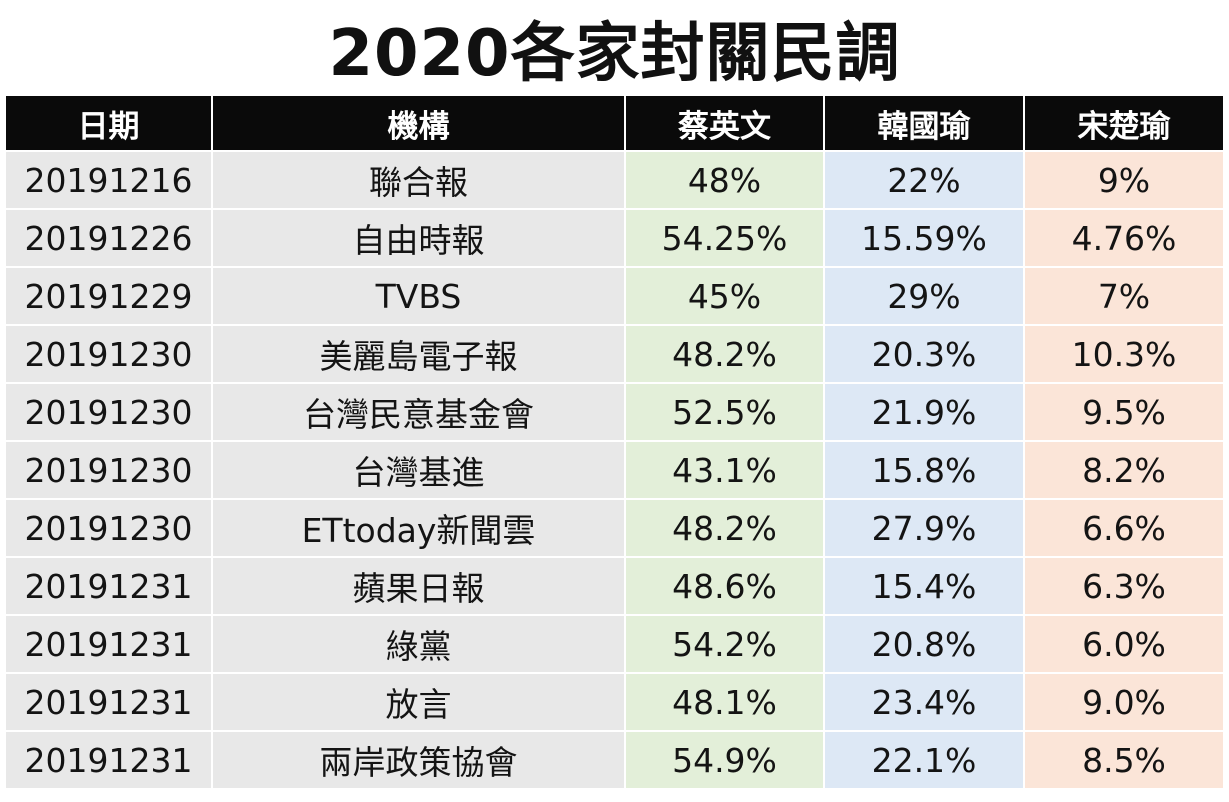 This screenshot has width=1229, height=802. What do you see at coordinates (925, 413) in the screenshot?
I see `cell-han: 21.9%` at bounding box center [925, 413].